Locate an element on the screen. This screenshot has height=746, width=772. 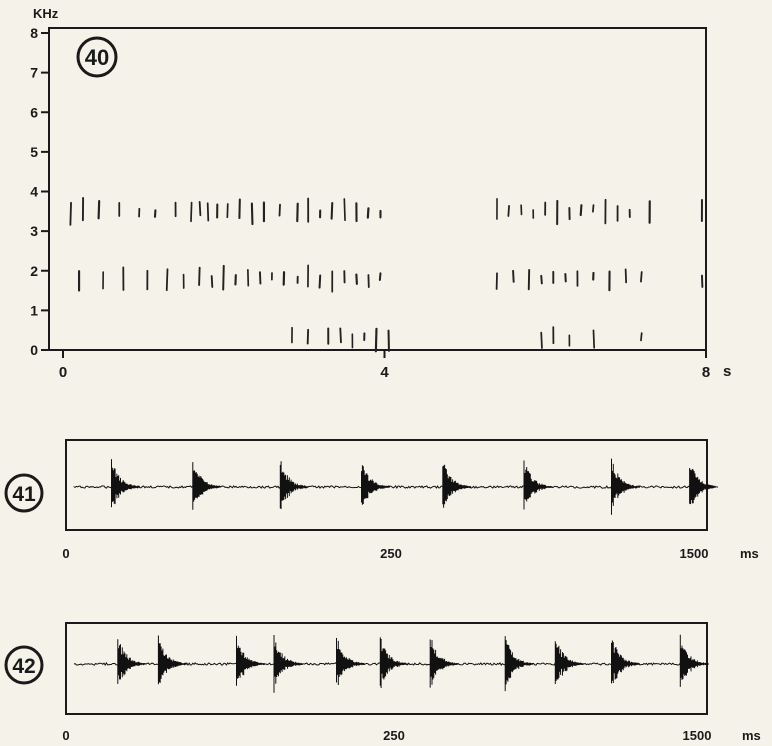
y-tick-label: 1 is located at coordinates (34, 310).